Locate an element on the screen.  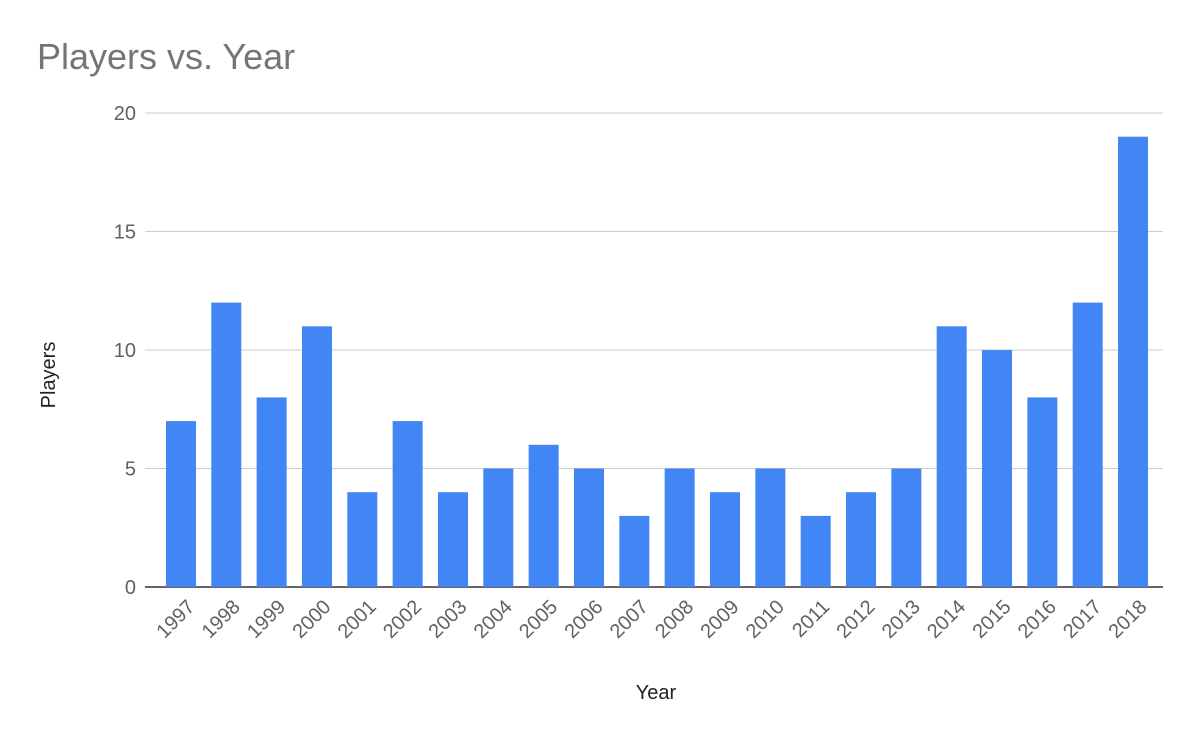
x-tick-label: 2007 is located at coordinates (629, 619).